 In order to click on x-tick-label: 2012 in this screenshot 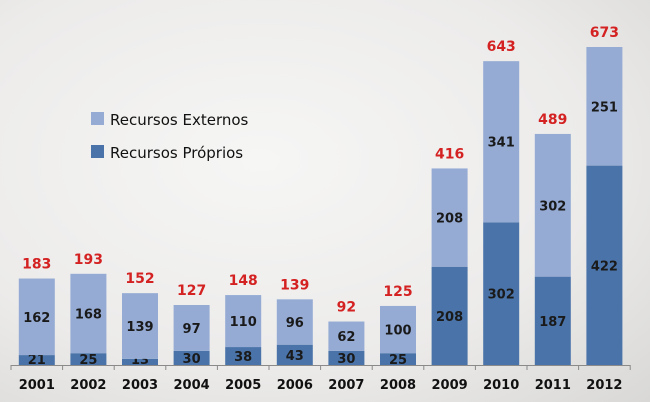, I will do `click(604, 385)`.